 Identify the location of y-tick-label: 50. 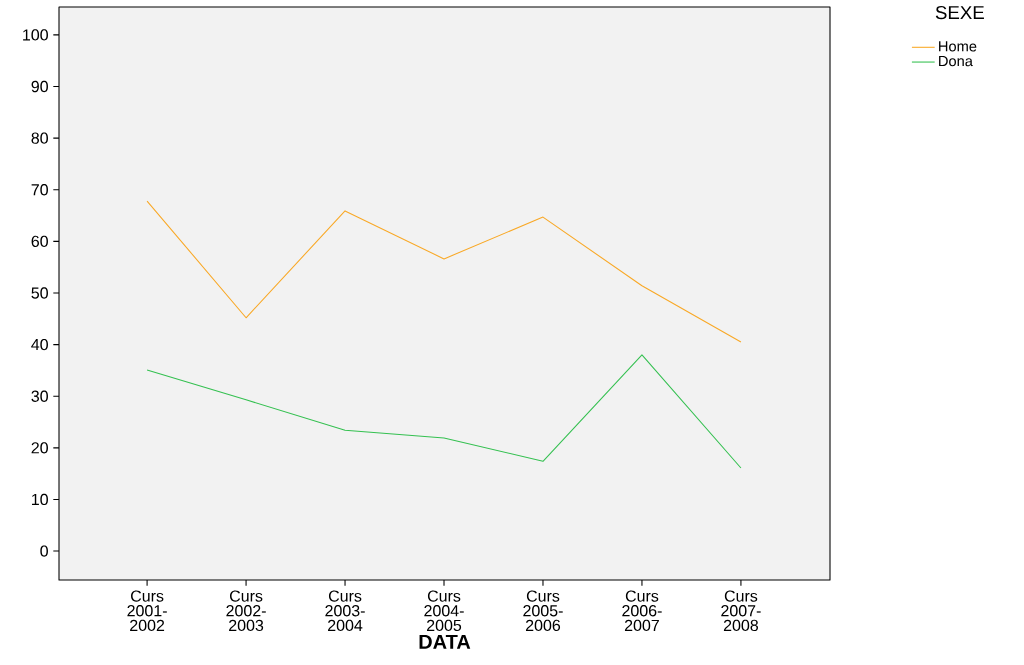
(39, 293).